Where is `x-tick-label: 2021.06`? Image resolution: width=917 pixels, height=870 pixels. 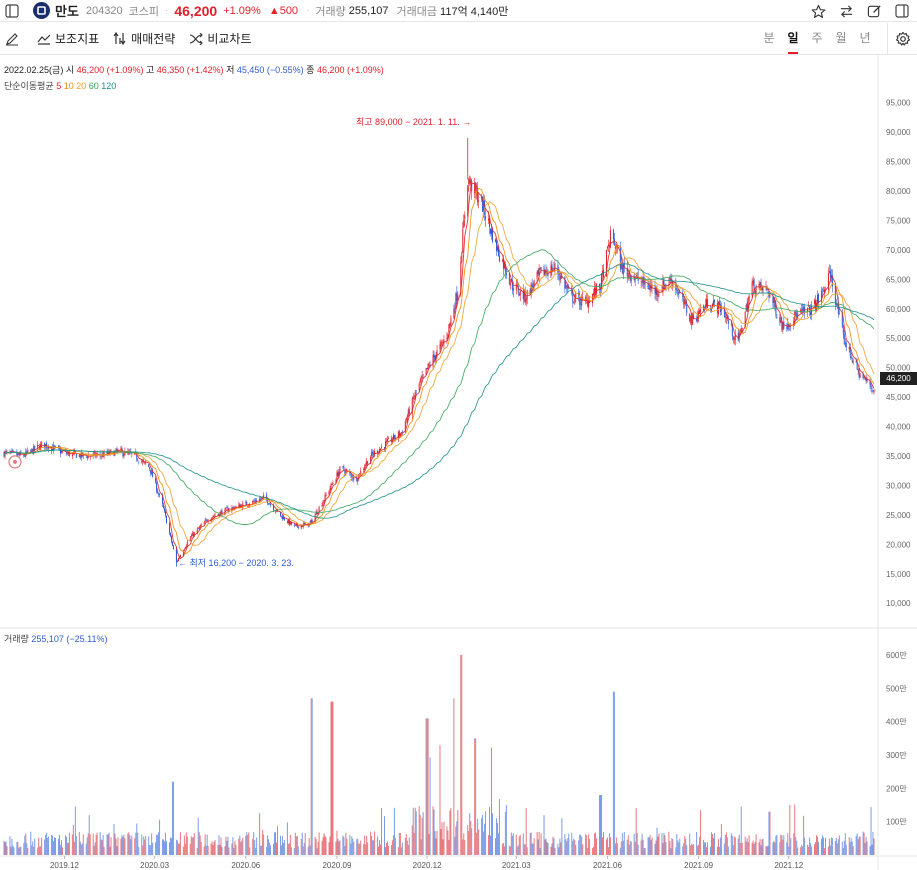
x-tick-label: 2021.06 is located at coordinates (607, 865).